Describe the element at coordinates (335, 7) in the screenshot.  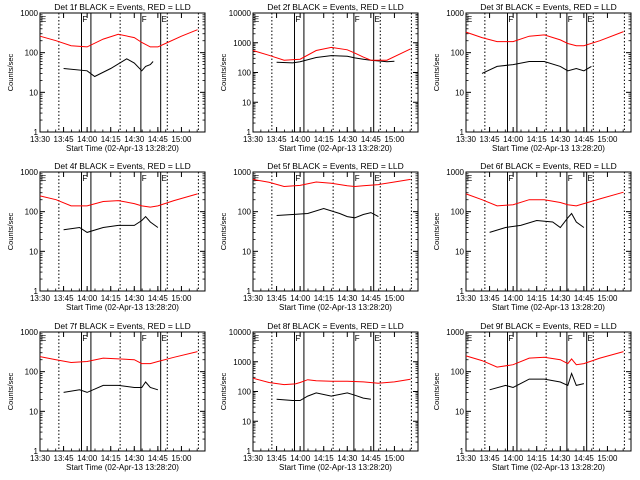
I see `panel-title: Det 2f BLACK = Events, RED = LLD` at that location.